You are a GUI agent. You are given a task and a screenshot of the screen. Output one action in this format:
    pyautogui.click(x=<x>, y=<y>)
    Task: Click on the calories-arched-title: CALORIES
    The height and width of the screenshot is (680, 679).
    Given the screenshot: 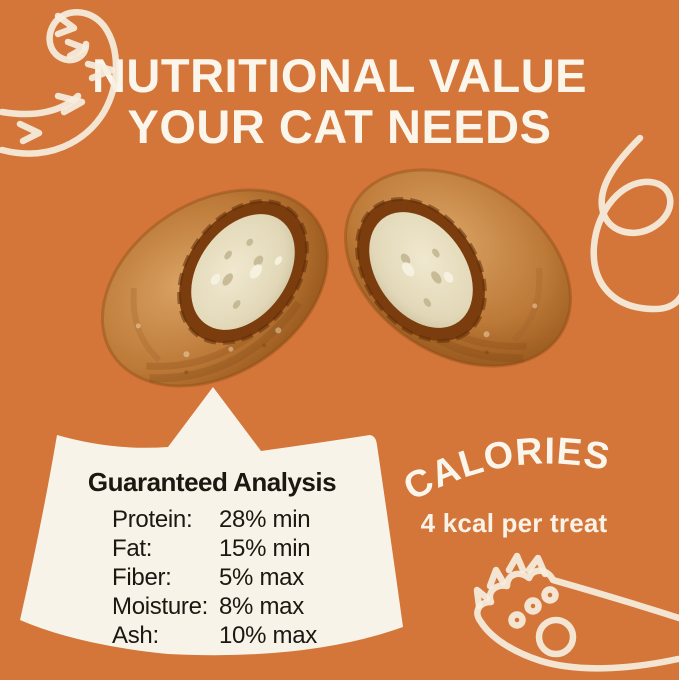 What is the action you would take?
    pyautogui.click(x=505, y=468)
    